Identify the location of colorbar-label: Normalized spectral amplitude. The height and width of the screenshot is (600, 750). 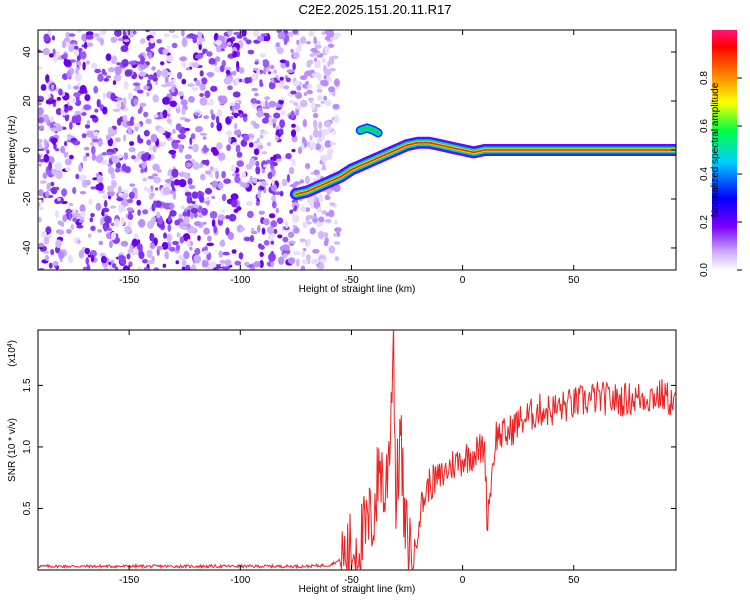
(715, 149).